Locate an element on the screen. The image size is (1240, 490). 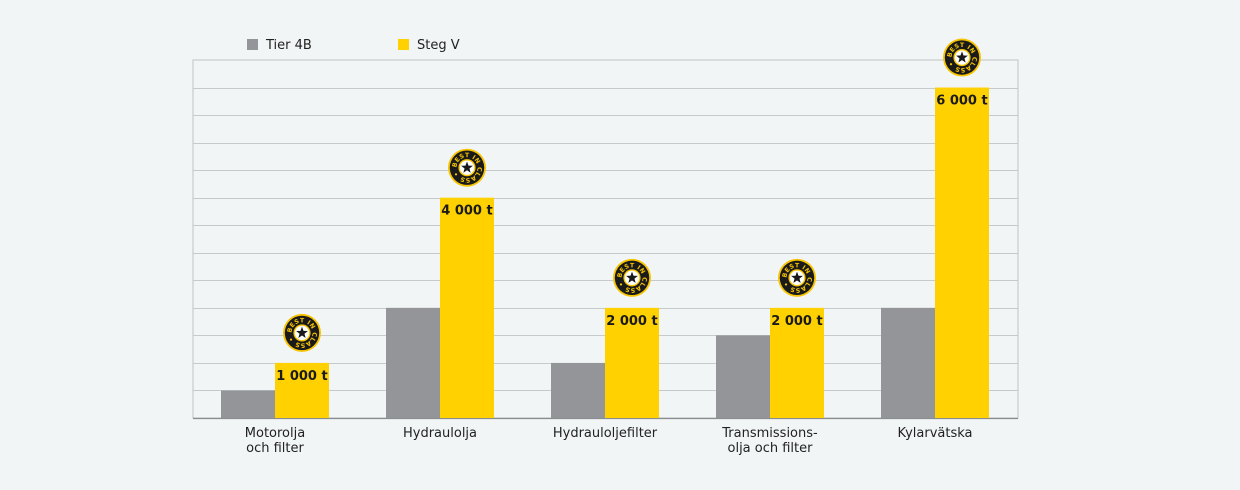
category-label: Transmissions- is located at coordinates (769, 433).